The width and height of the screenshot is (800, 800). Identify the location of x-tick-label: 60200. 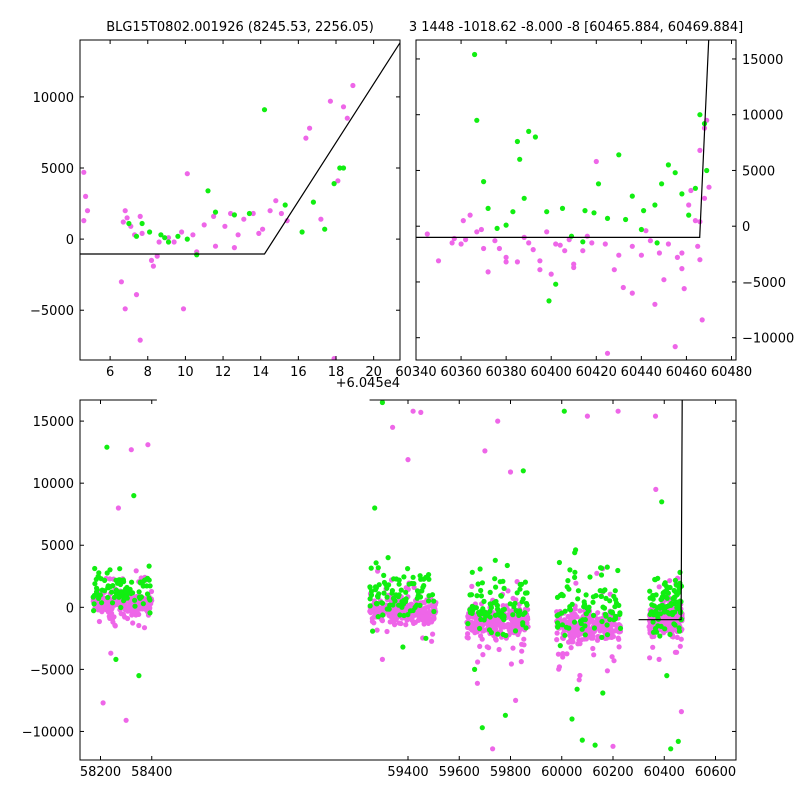
(612, 772).